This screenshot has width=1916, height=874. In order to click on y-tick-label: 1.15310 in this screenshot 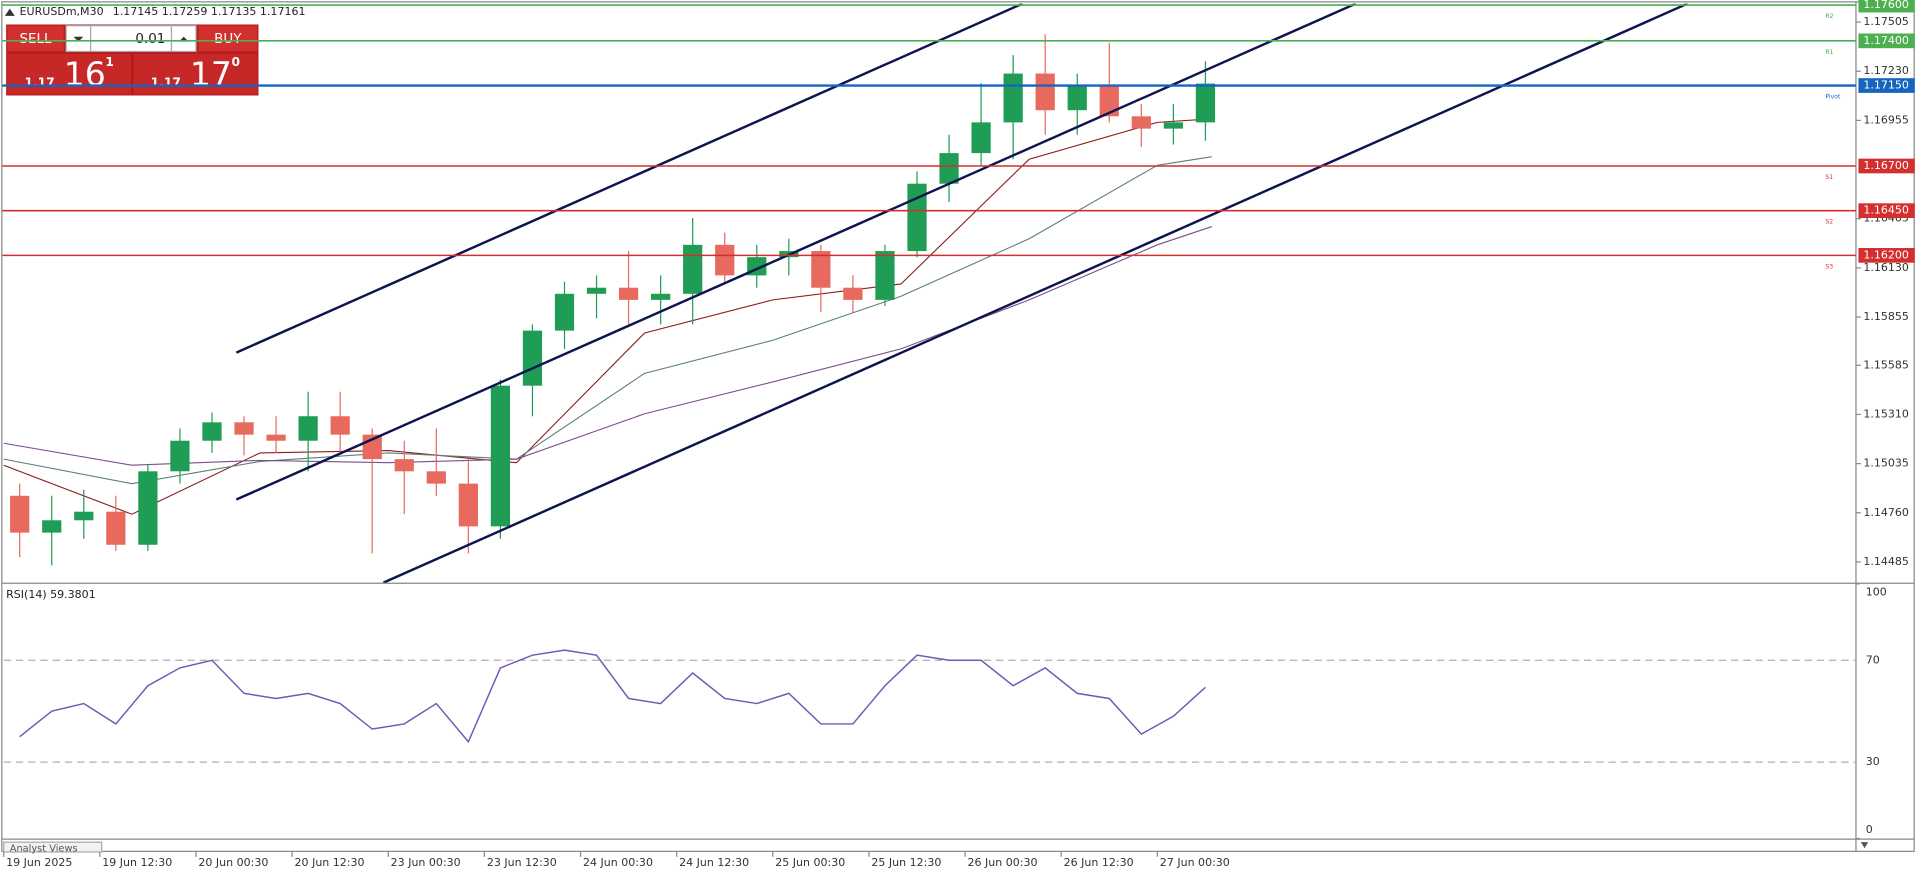, I will do `click(1886, 413)`.